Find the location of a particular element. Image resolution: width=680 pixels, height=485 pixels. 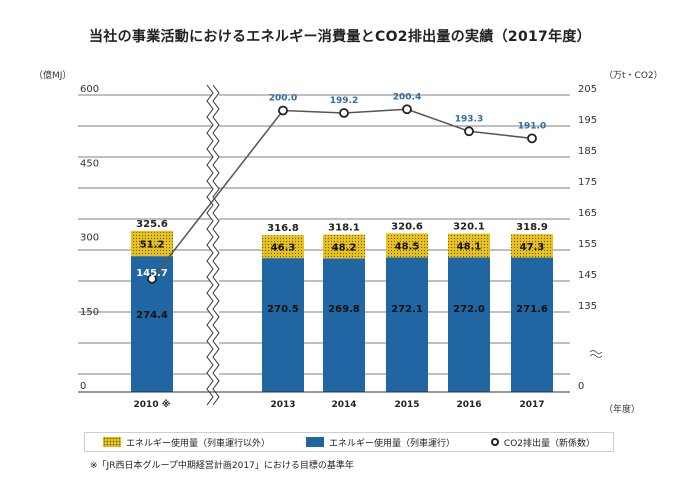

left-tick-label: 150 is located at coordinates (89, 312).